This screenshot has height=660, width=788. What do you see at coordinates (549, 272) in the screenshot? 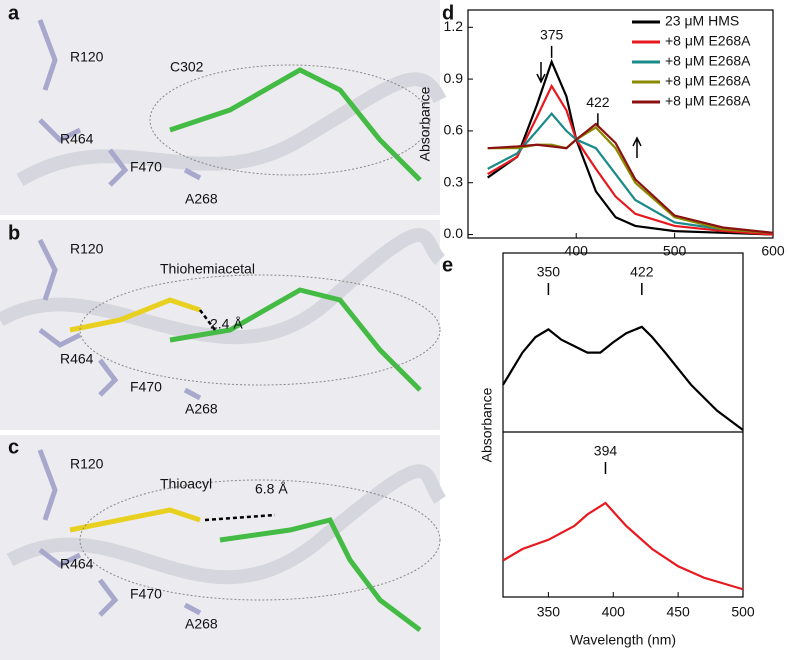
I see `peak-label: 350` at bounding box center [549, 272].